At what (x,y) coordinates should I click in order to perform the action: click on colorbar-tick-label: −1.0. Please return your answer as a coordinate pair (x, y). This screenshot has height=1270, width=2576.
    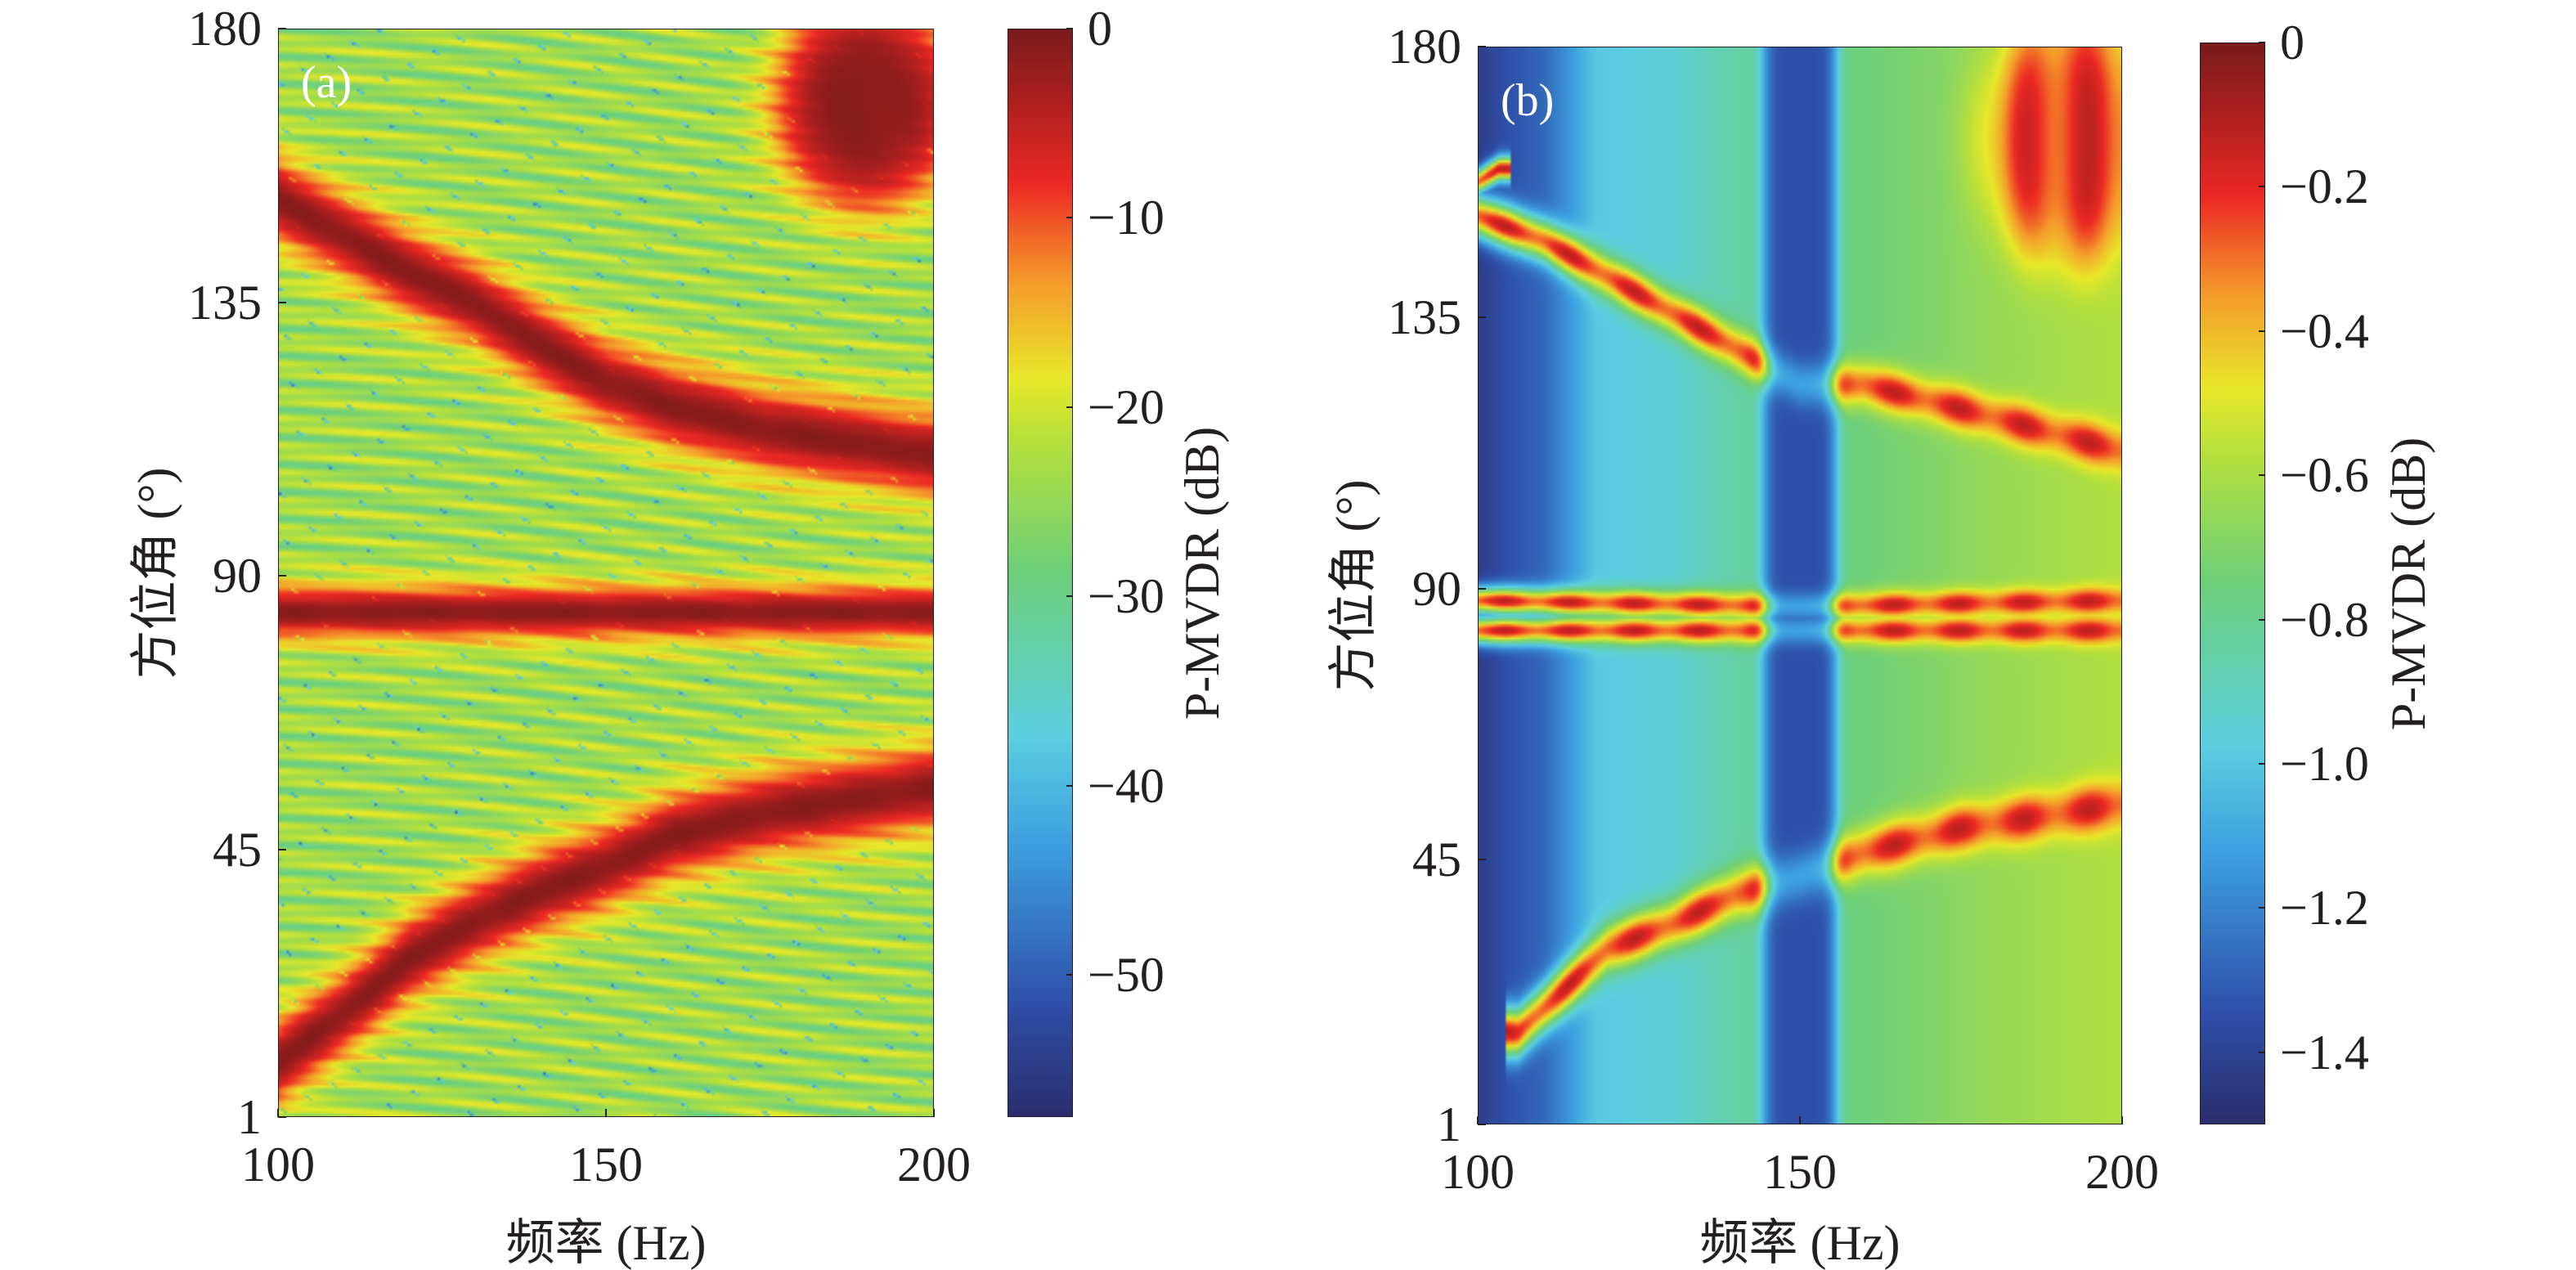
    Looking at the image, I should click on (2325, 764).